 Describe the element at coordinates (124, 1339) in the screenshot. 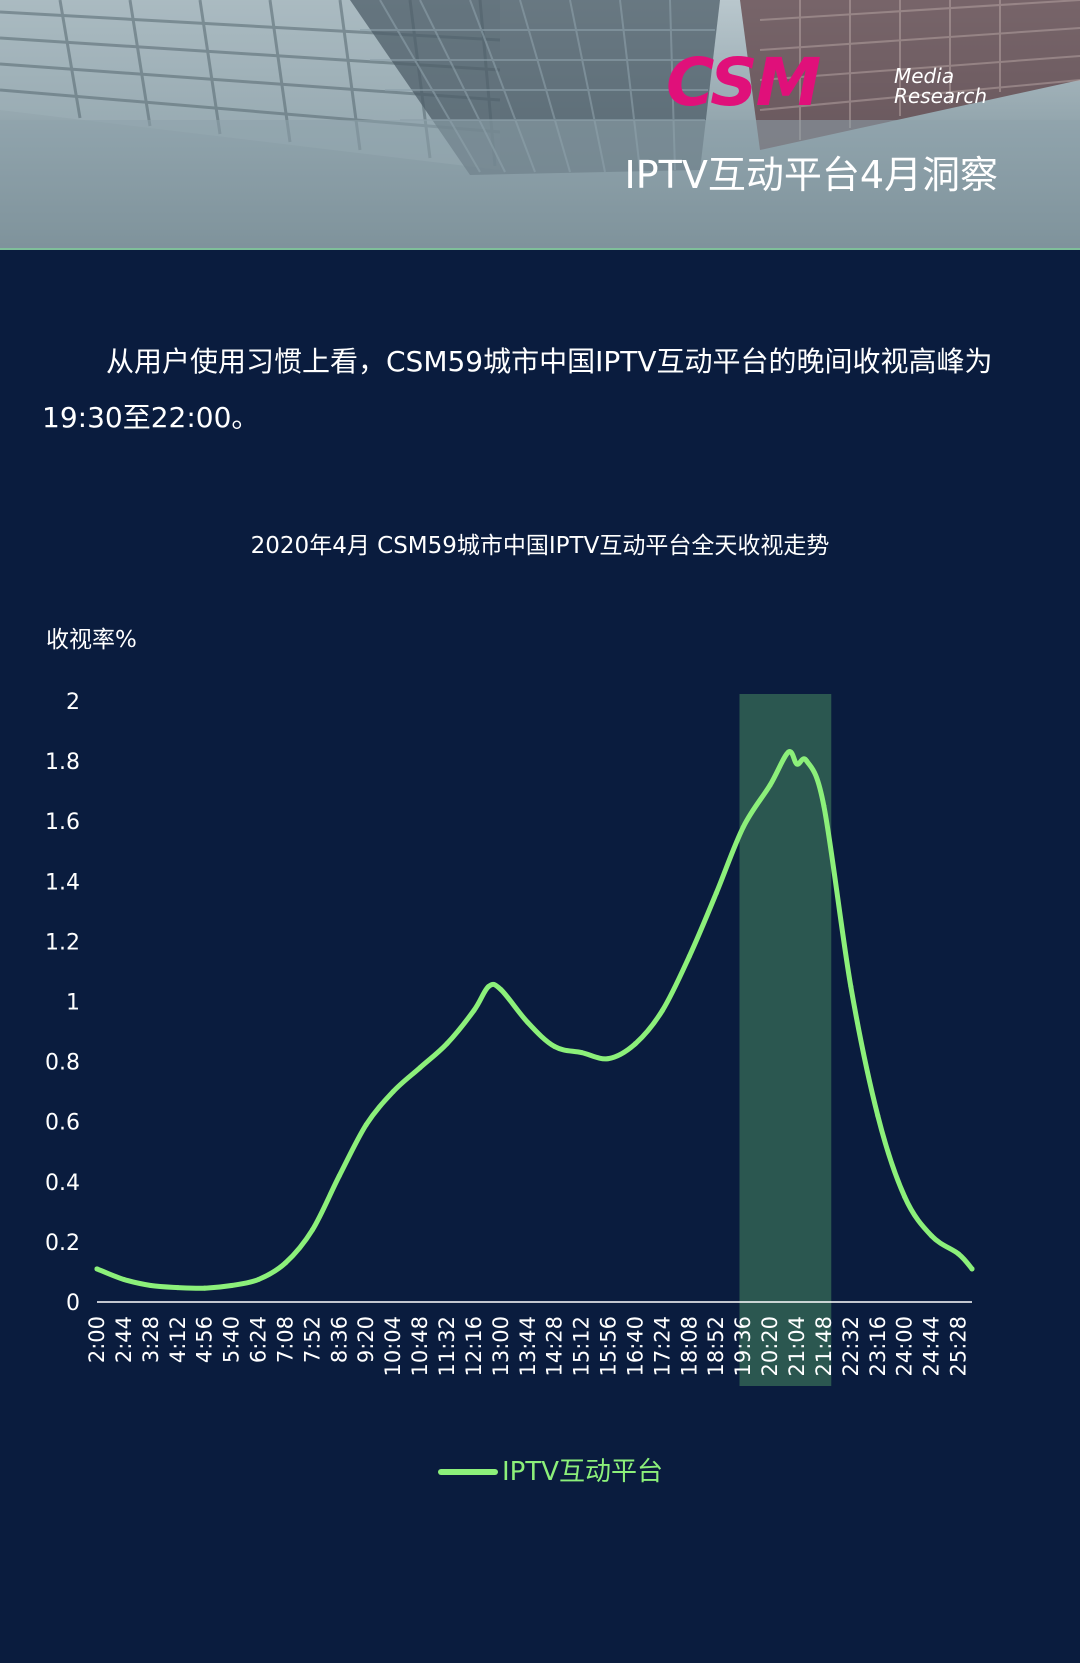

I see `x-tick-label: 2:44` at that location.